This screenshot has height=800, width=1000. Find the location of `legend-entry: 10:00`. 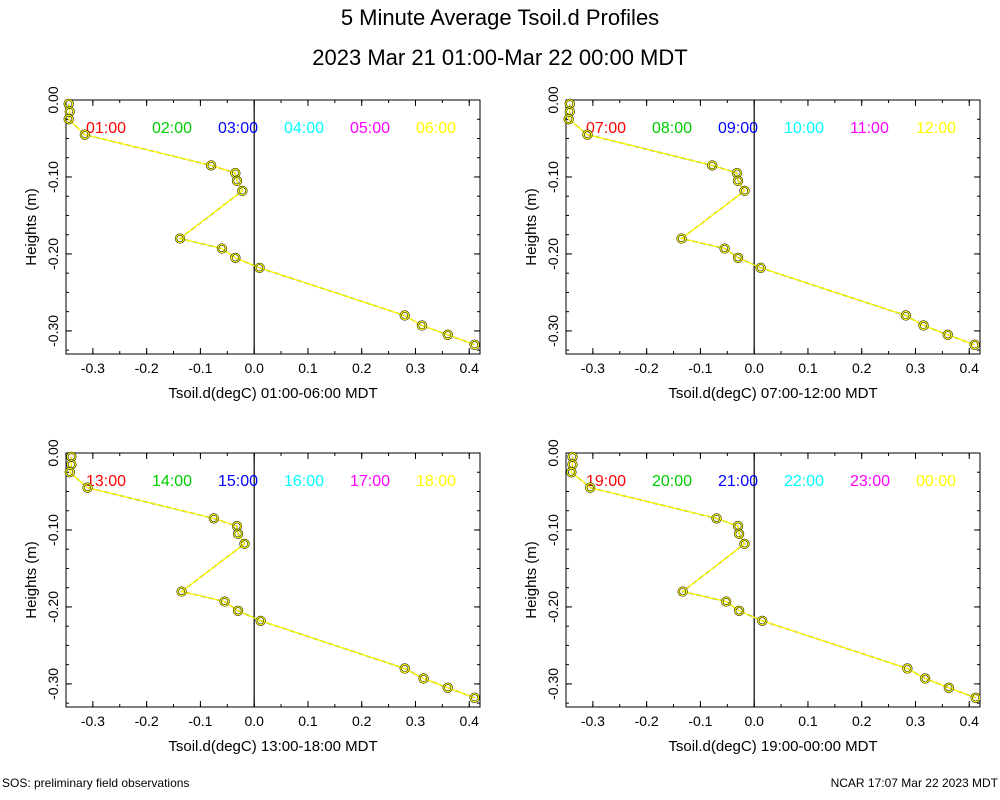

legend-entry: 10:00 is located at coordinates (804, 128).